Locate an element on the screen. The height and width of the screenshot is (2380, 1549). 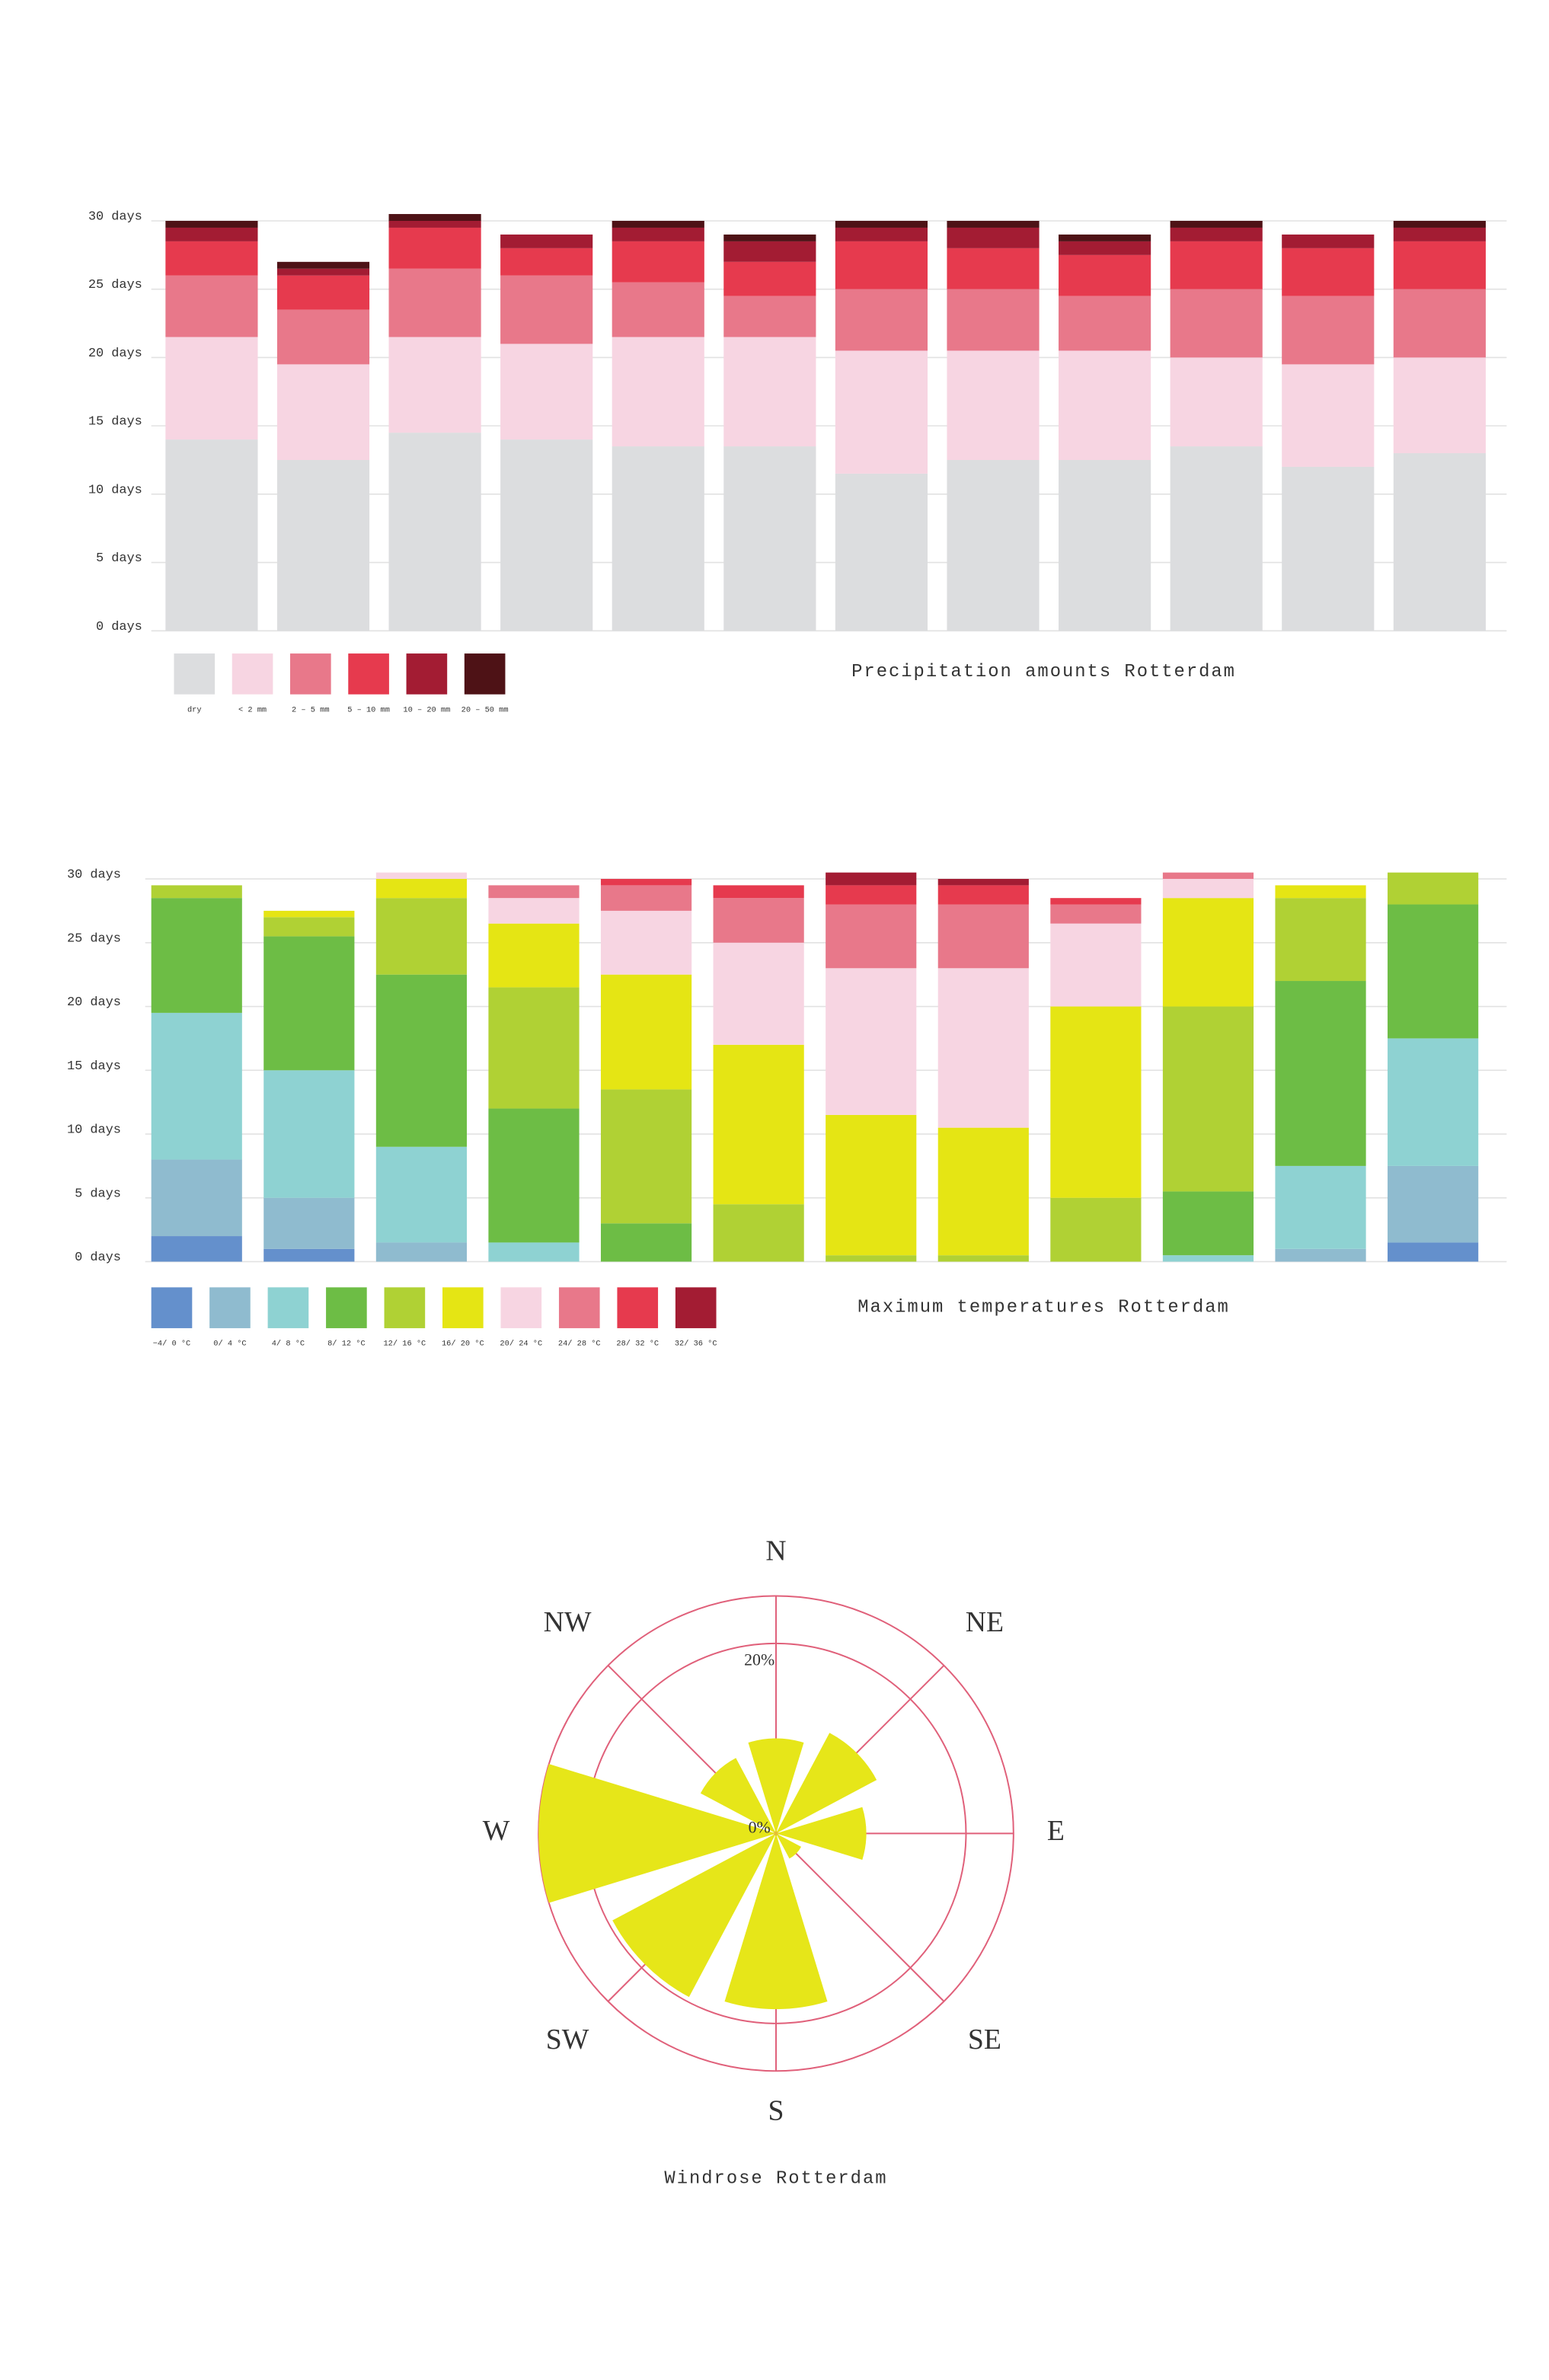
legend-label: 28/ 32 °C is located at coordinates (637, 1345).